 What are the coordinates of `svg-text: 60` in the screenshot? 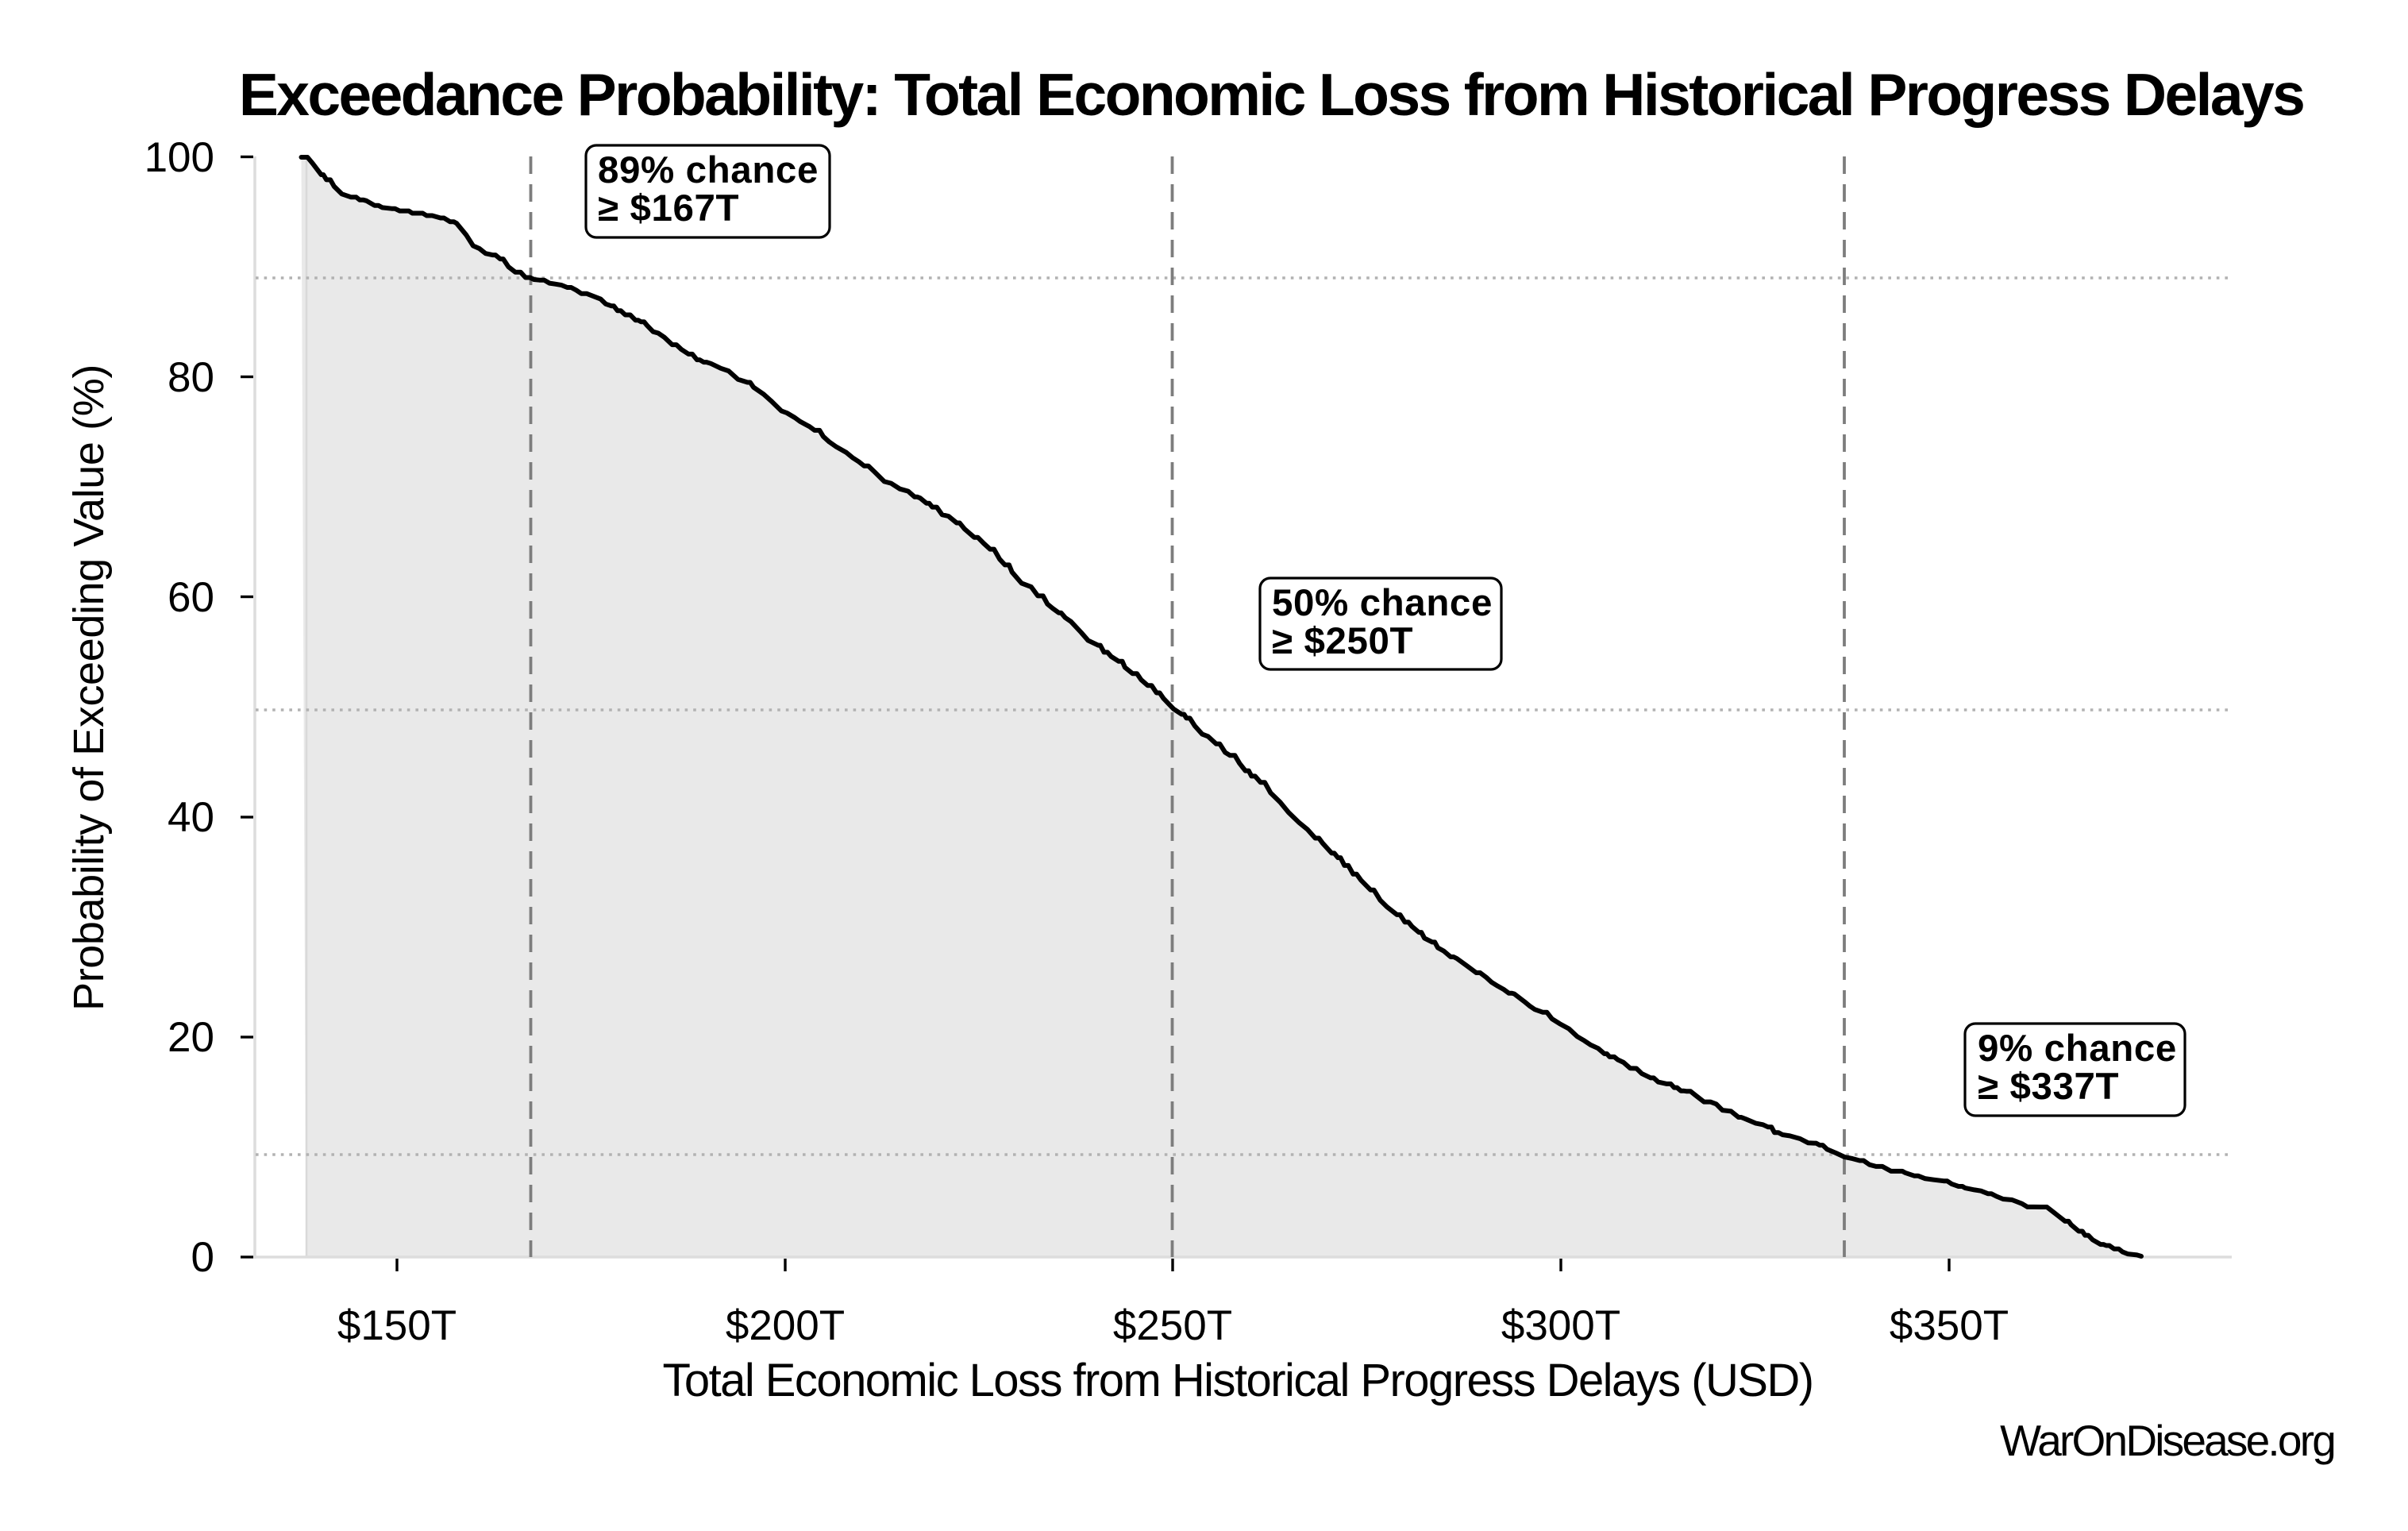 It's located at (191, 597).